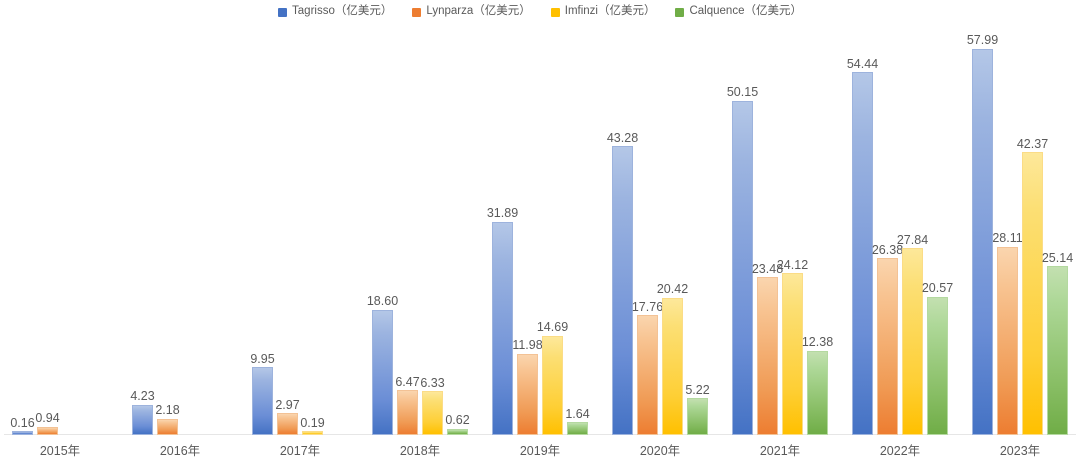 This screenshot has width=1080, height=463. Describe the element at coordinates (742, 92) in the screenshot. I see `bar-value-label: 50.15` at that location.